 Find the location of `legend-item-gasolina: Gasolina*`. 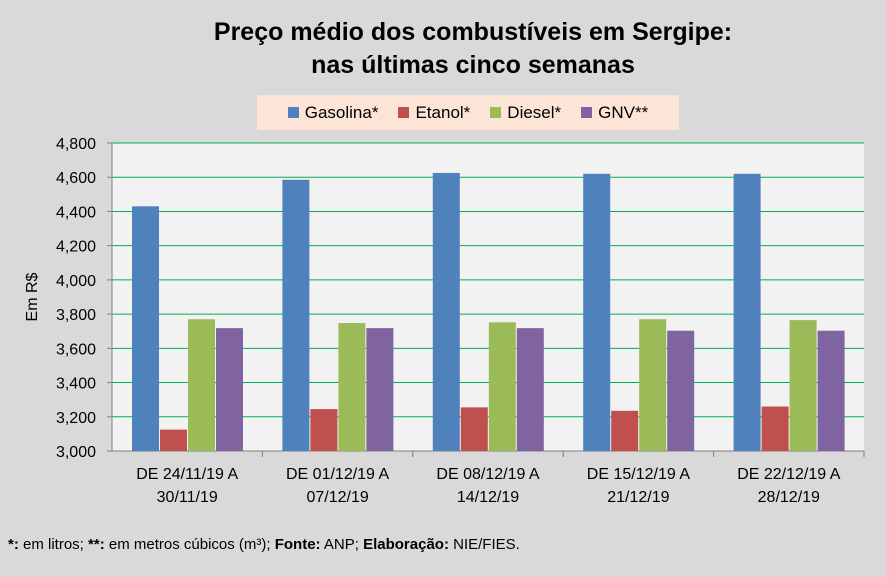

legend-item-gasolina: Gasolina* is located at coordinates (333, 112).